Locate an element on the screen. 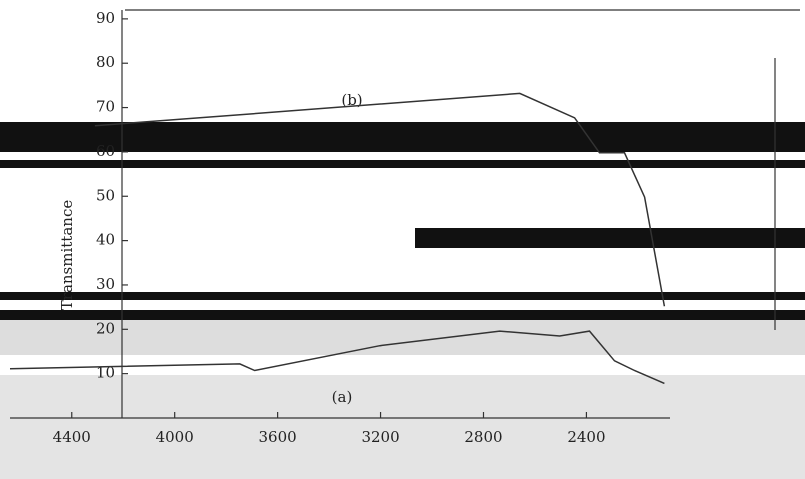  y-tick-label: 40 is located at coordinates (105, 240).